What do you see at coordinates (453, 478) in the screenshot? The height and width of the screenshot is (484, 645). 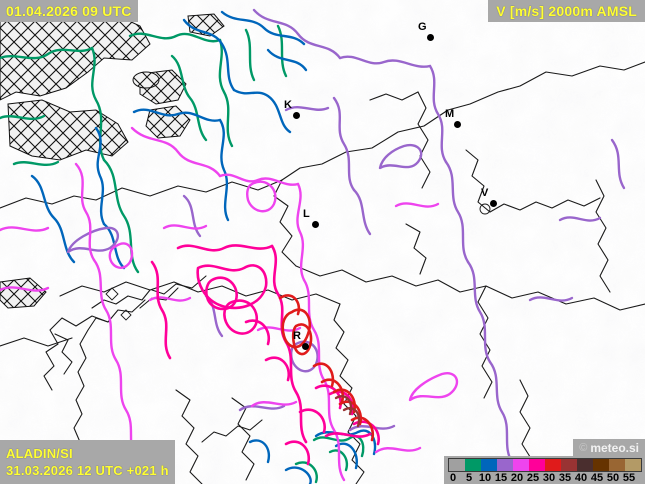 I see `colorbar-tick: 0` at bounding box center [453, 478].